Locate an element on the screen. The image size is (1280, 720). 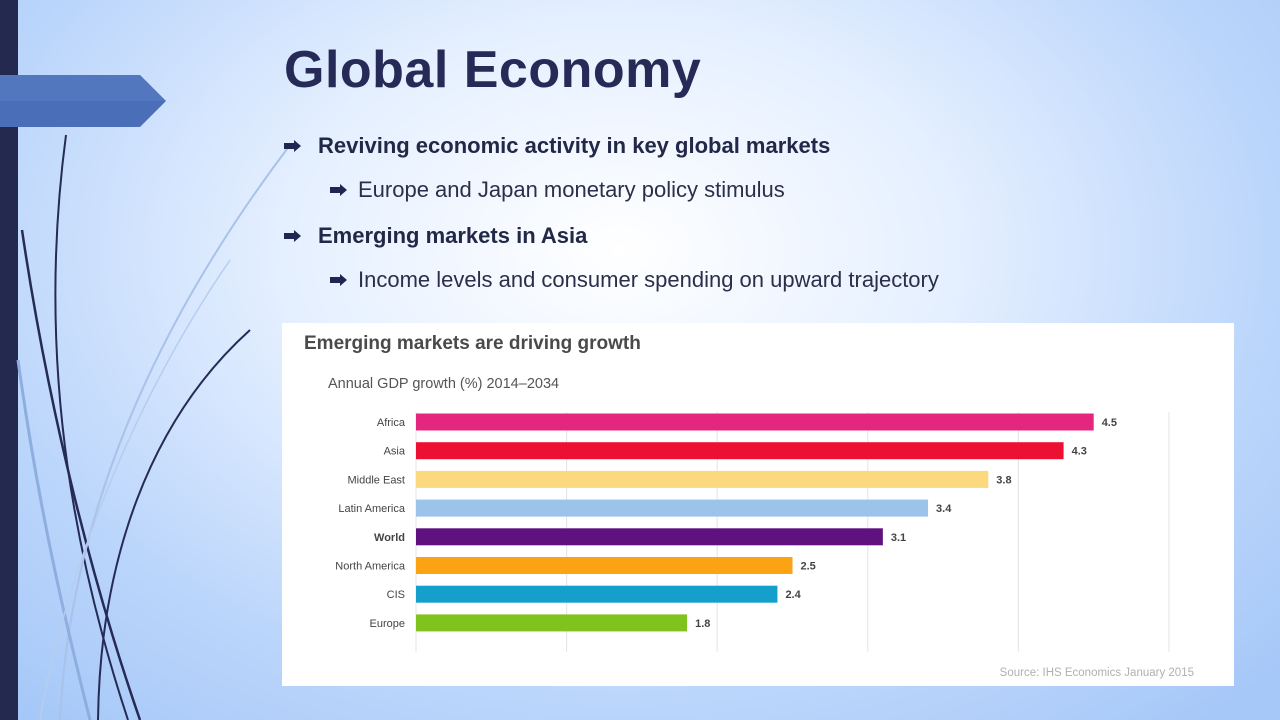
value-label: 2.5 is located at coordinates (808, 567).